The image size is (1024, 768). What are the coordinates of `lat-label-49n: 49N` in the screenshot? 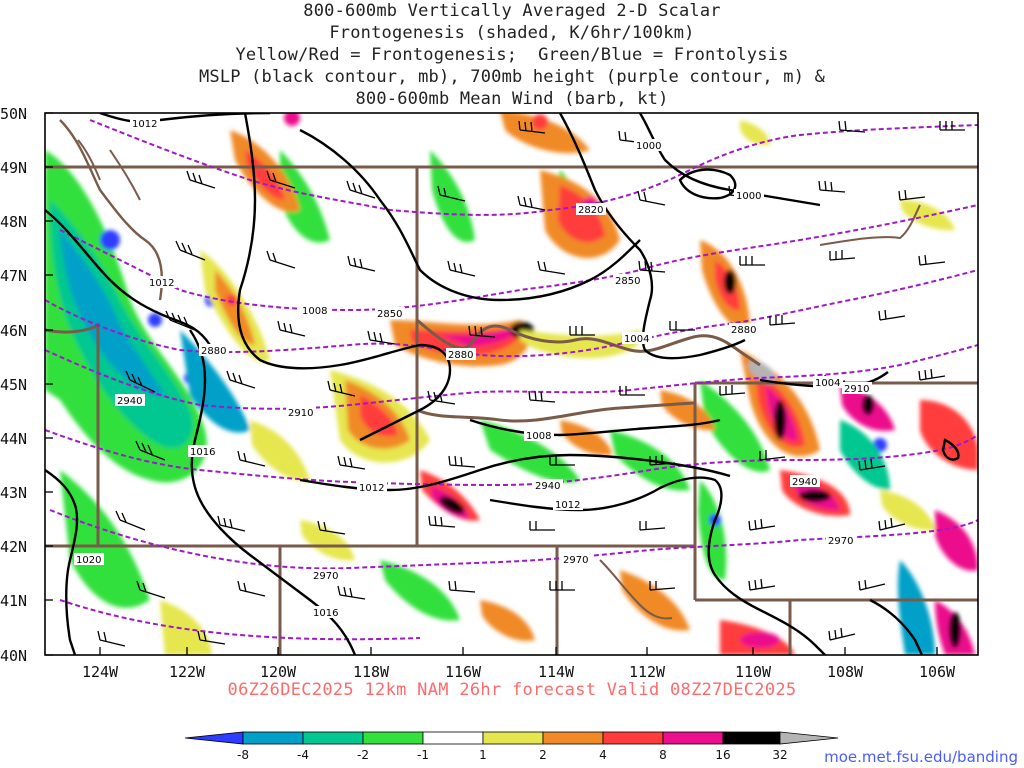 It's located at (13, 168).